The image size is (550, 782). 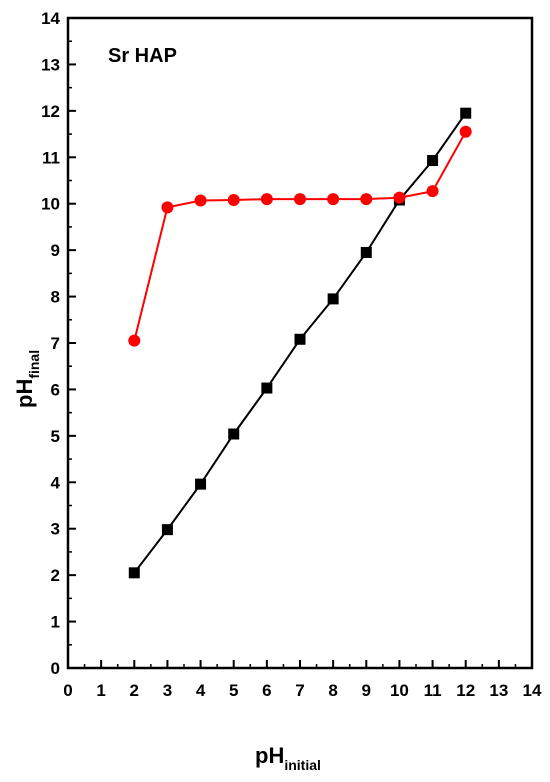 What do you see at coordinates (55, 436) in the screenshot?
I see `y-tick-label: 5` at bounding box center [55, 436].